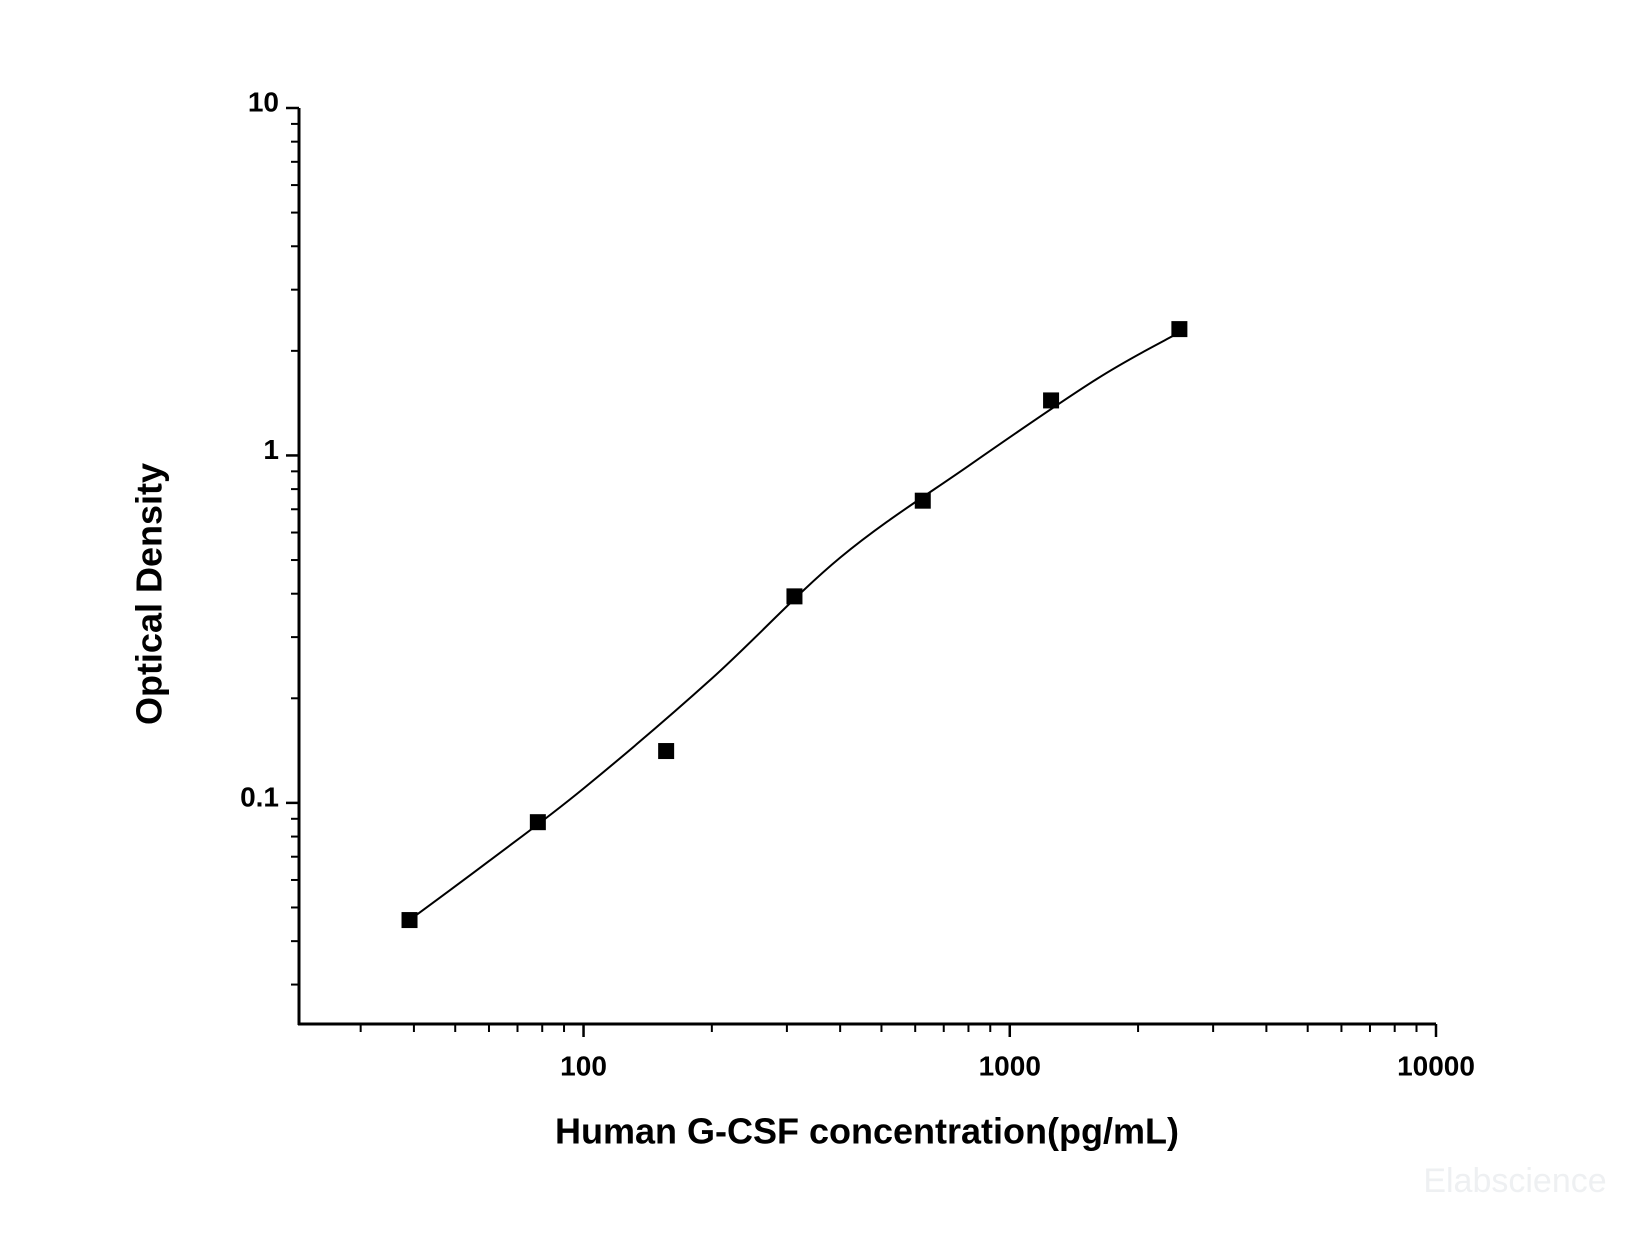 Image resolution: width=1650 pixels, height=1237 pixels. What do you see at coordinates (1436, 1065) in the screenshot?
I see `x-tick-label: 10000` at bounding box center [1436, 1065].